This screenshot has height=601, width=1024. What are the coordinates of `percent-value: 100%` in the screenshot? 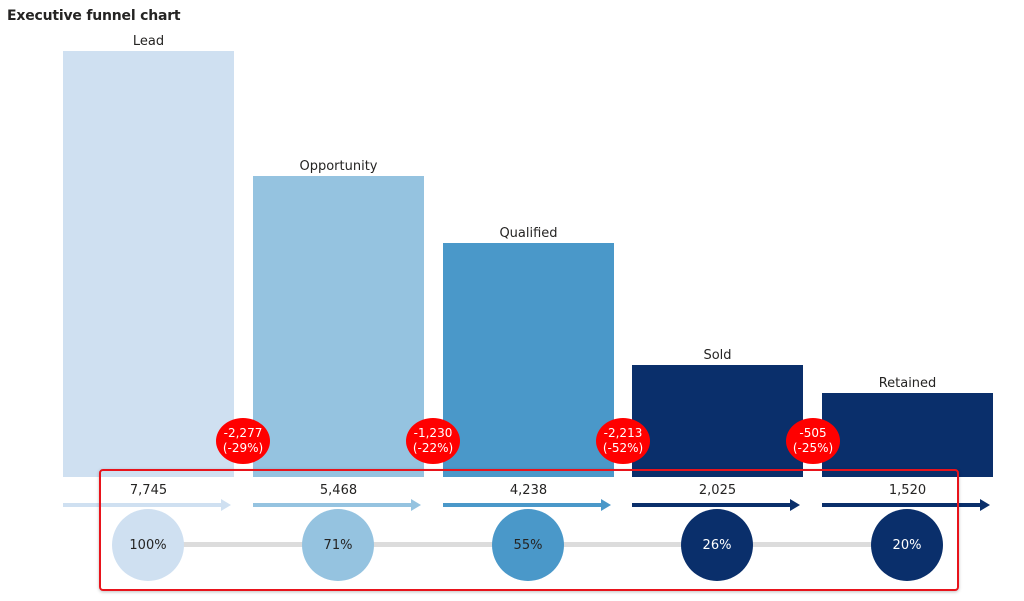 It's located at (148, 545).